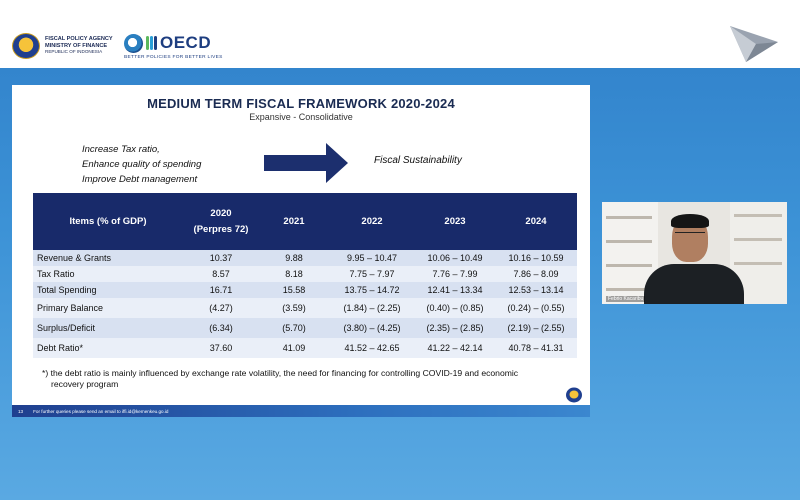 The height and width of the screenshot is (500, 800). I want to click on row-label: Revenue & Grants, so click(74, 258).